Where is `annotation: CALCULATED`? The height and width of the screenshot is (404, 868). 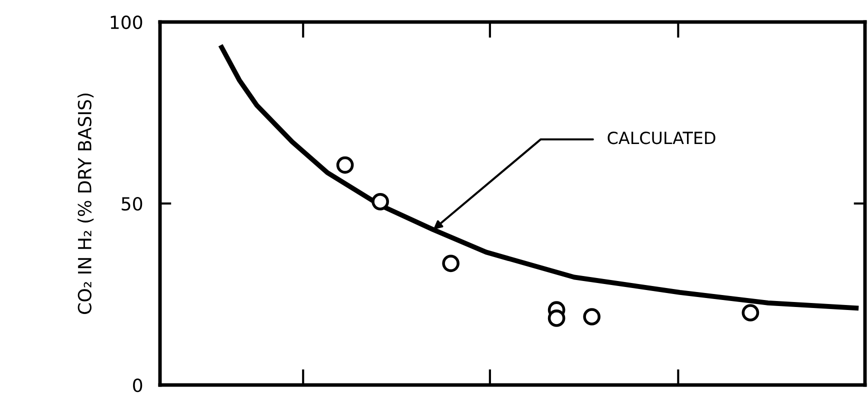 annotation: CALCULATED is located at coordinates (662, 138).